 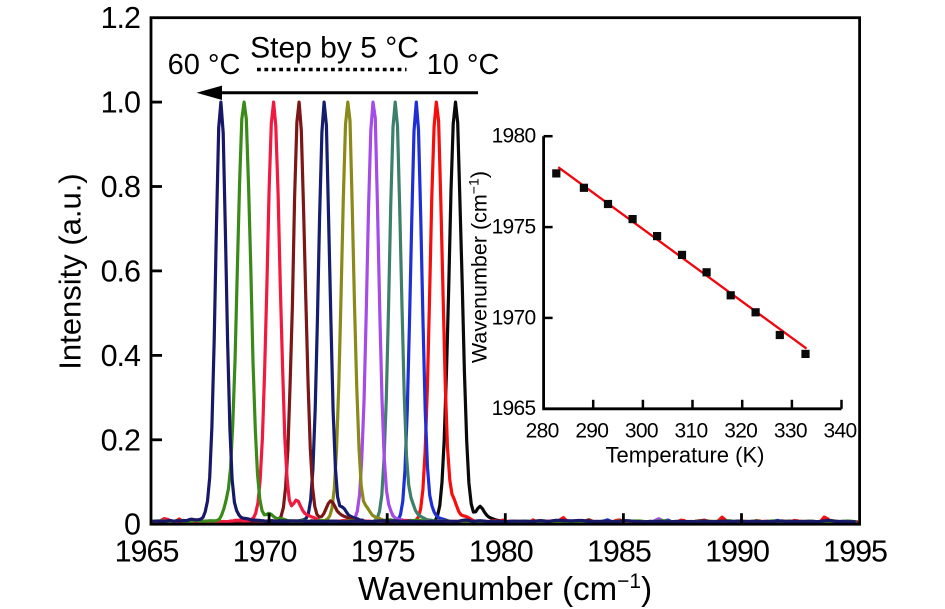 What do you see at coordinates (685, 455) in the screenshot?
I see `svg-text: Temperature (K)` at bounding box center [685, 455].